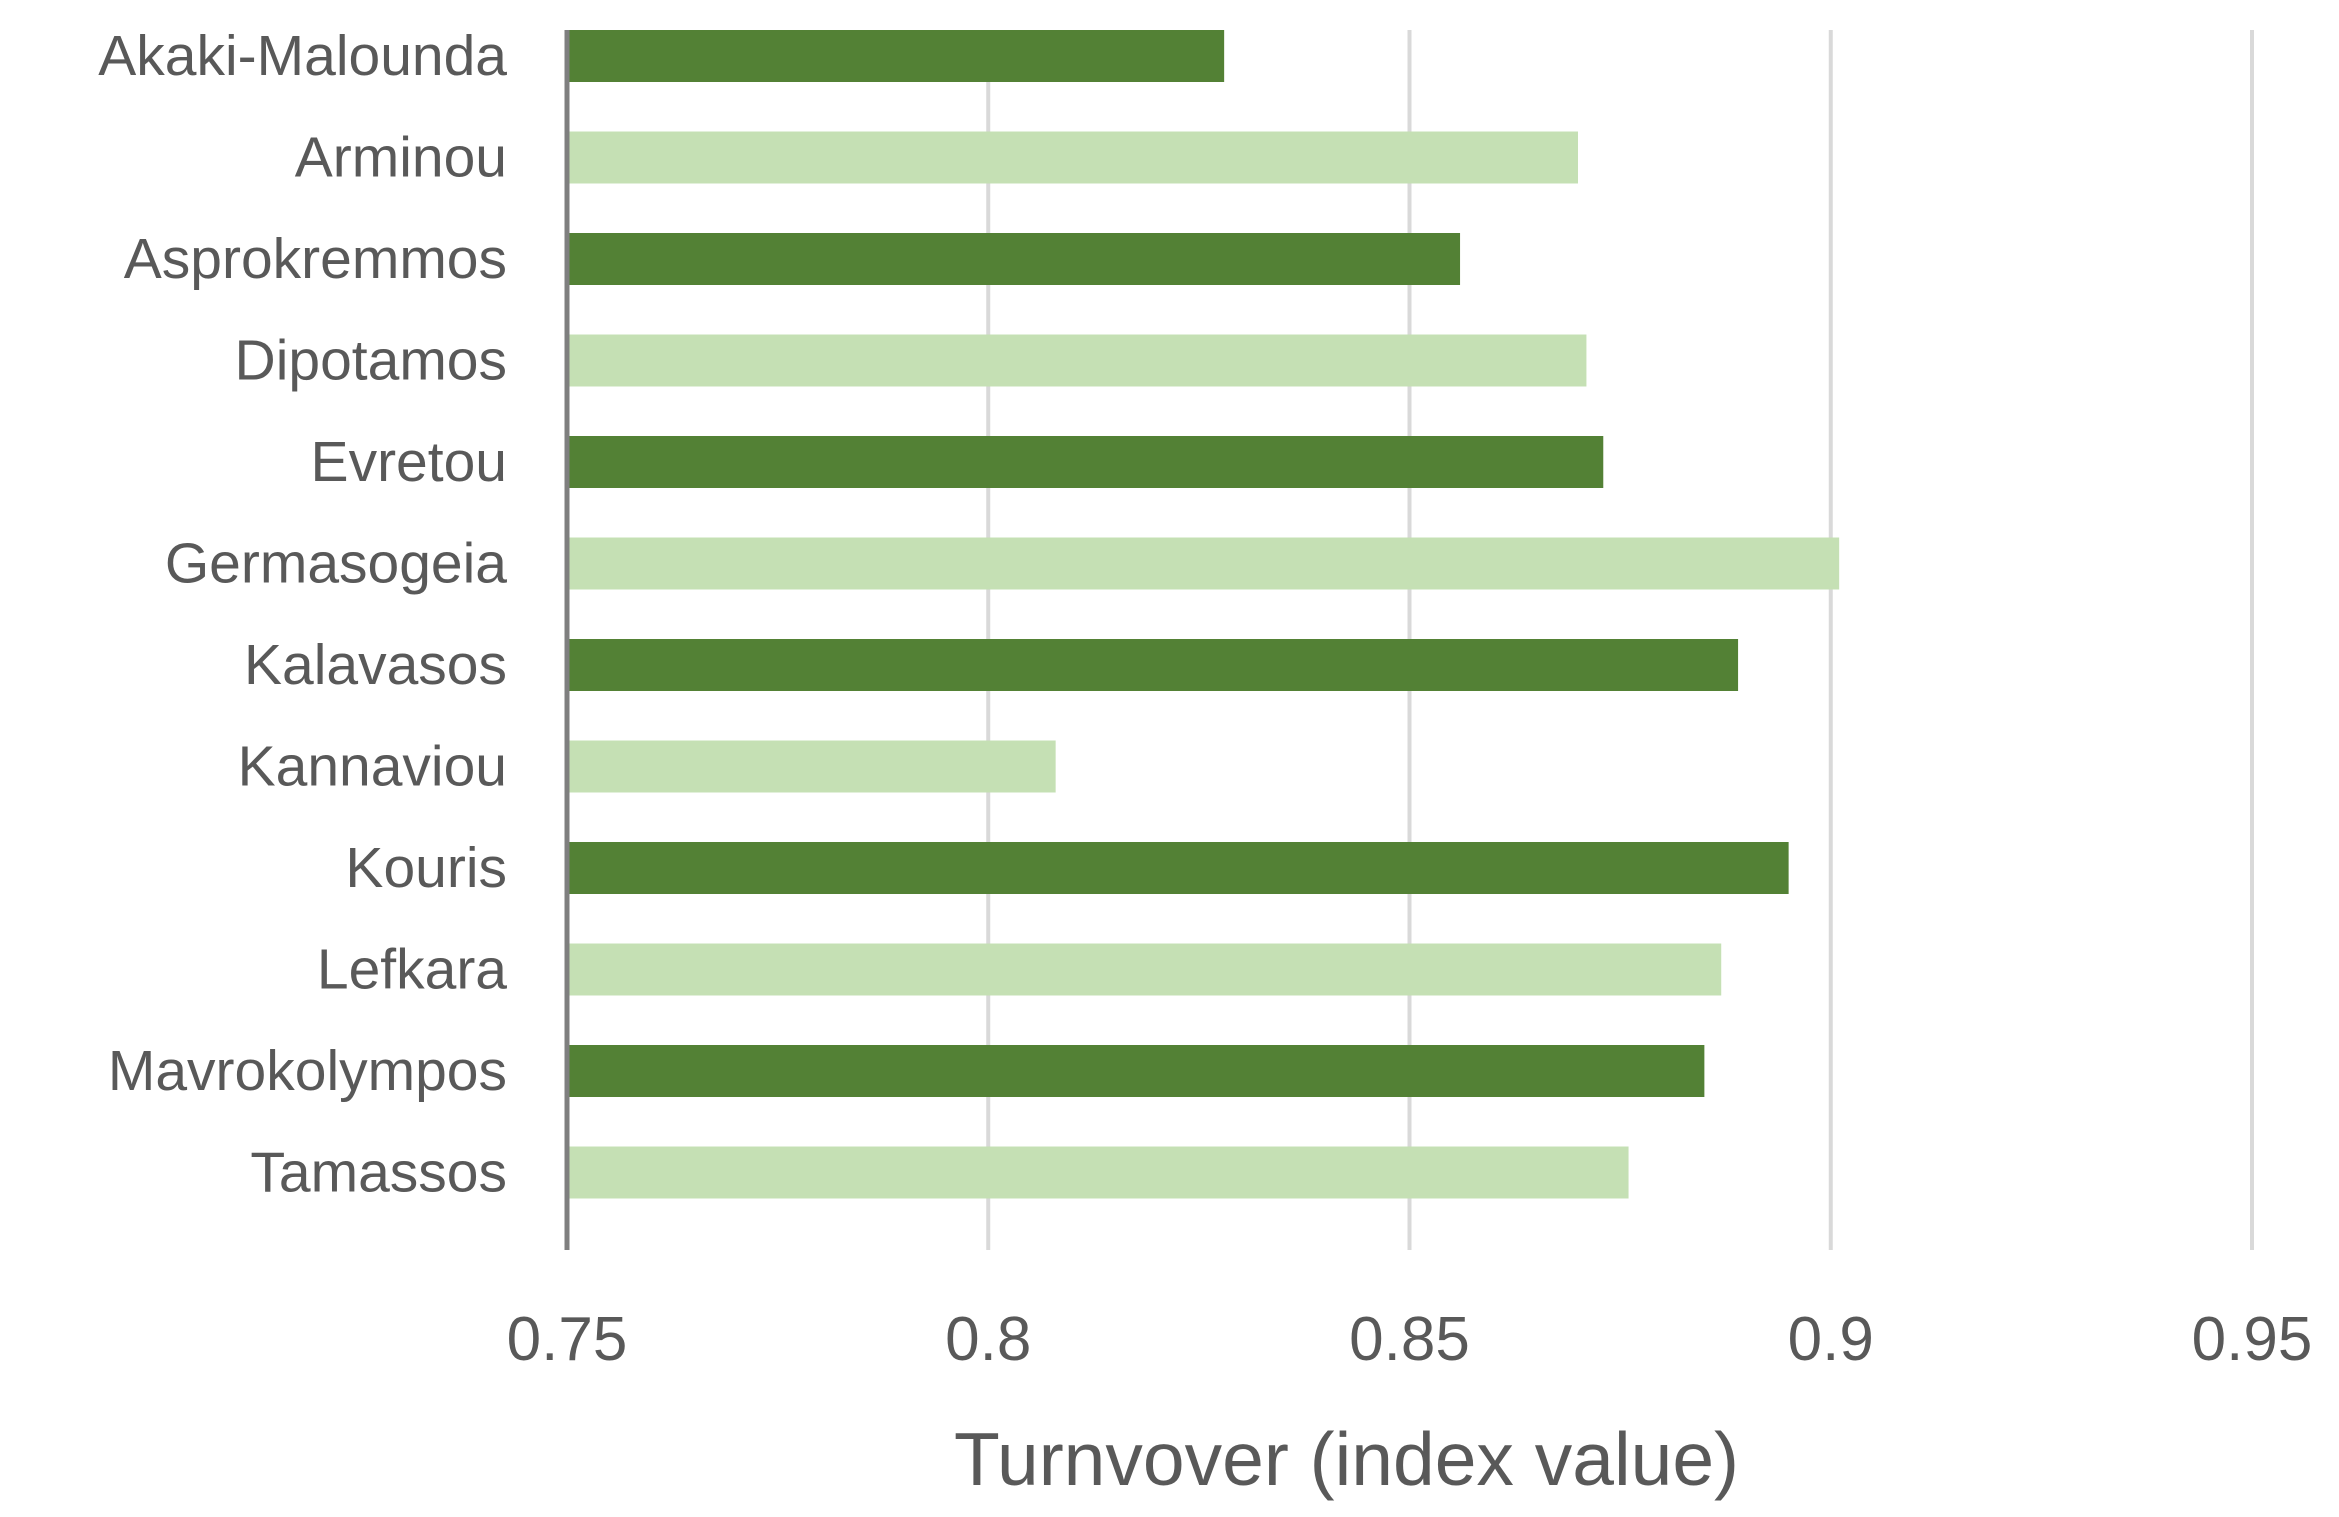  I want to click on bar-evretou, so click(1085, 462).